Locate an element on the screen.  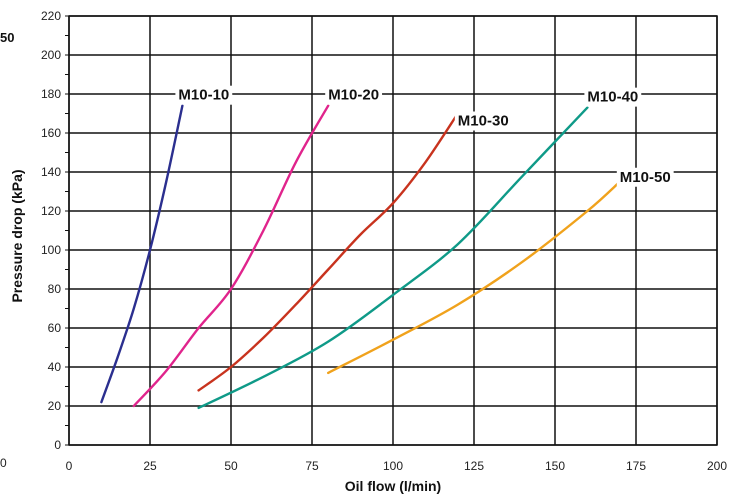
y-tick-labels: 0 20 40 60 80 100 120 140 160 180 200 220 is located at coordinates (51, 230).